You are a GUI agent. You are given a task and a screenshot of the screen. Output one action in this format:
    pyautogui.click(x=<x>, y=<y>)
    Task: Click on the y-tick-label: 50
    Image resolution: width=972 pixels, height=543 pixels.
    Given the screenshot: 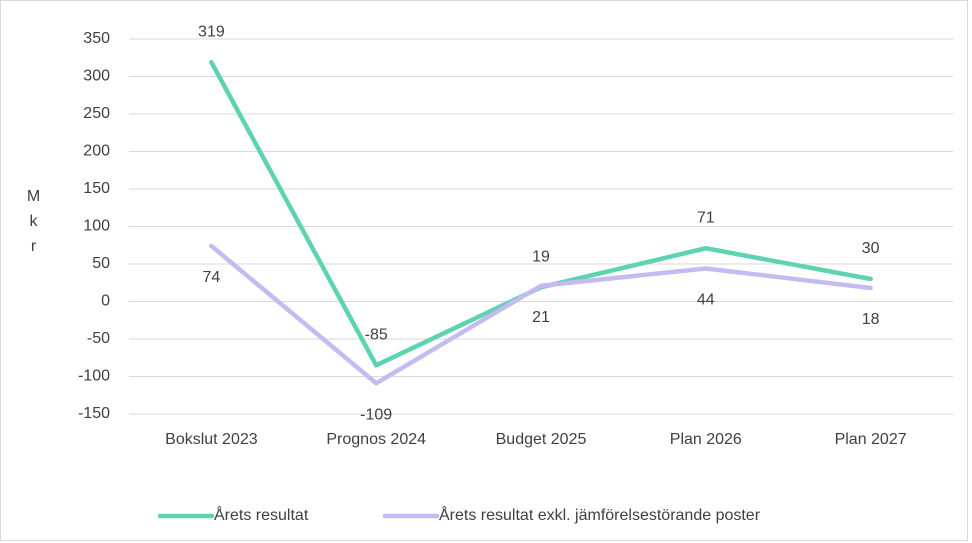 What is the action you would take?
    pyautogui.click(x=101, y=263)
    